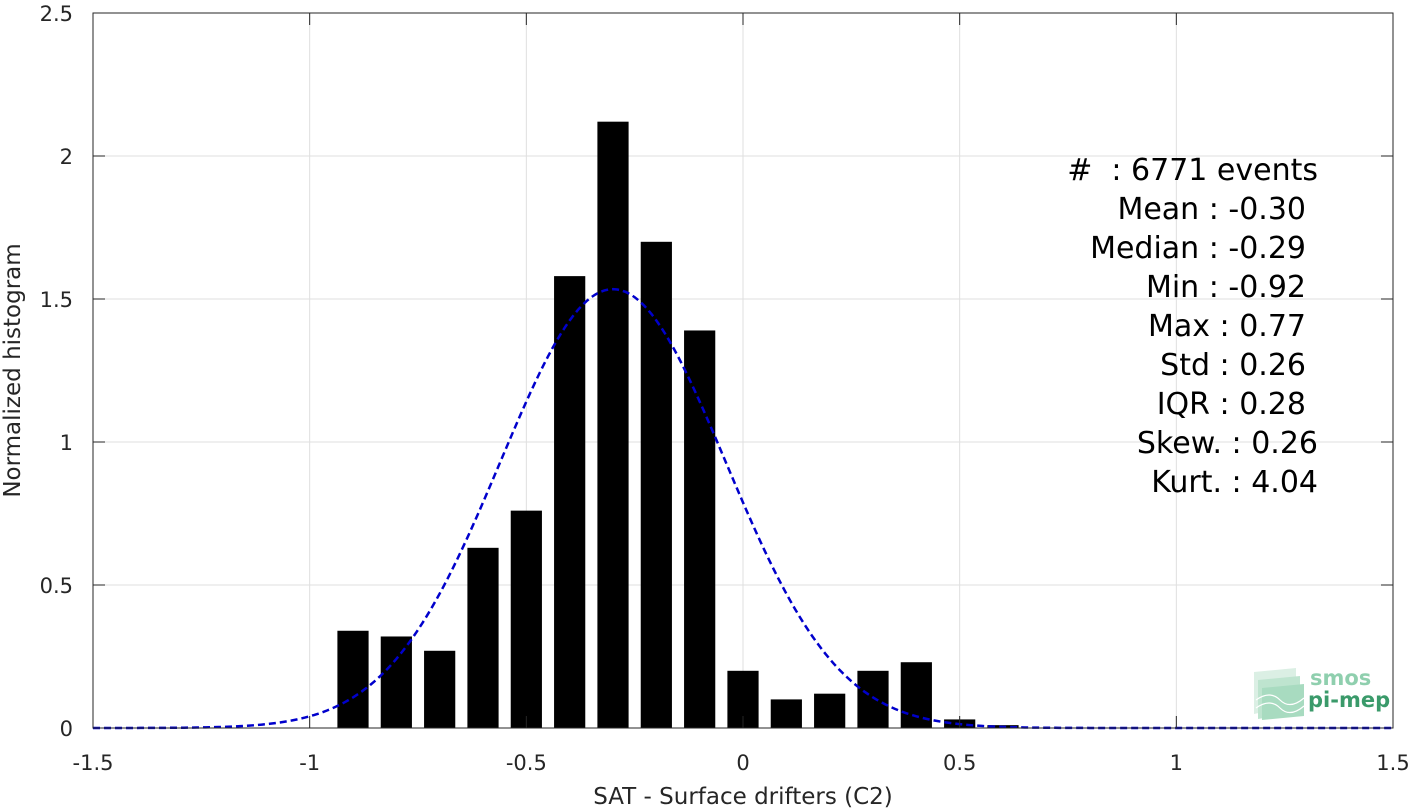 This screenshot has width=1408, height=809. Describe the element at coordinates (1234, 482) in the screenshot. I see `stats-line: Kurt. : 4.04` at that location.